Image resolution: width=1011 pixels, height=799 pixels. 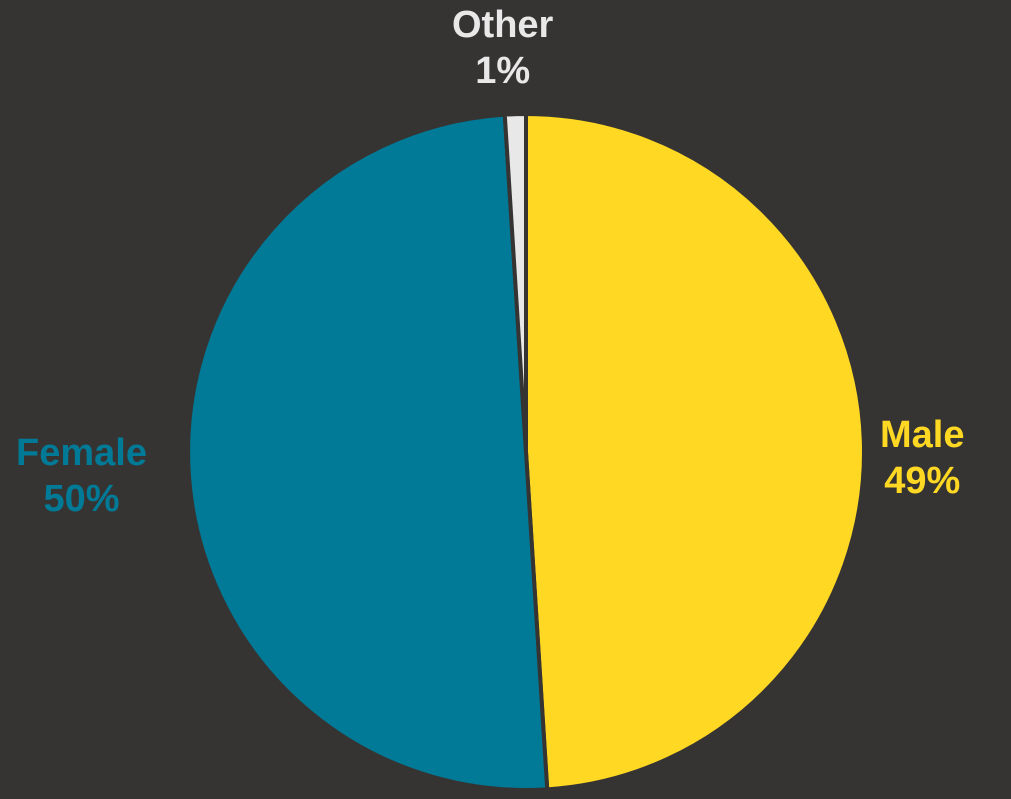 I want to click on slice-label-male-percent: 49%, so click(x=922, y=481).